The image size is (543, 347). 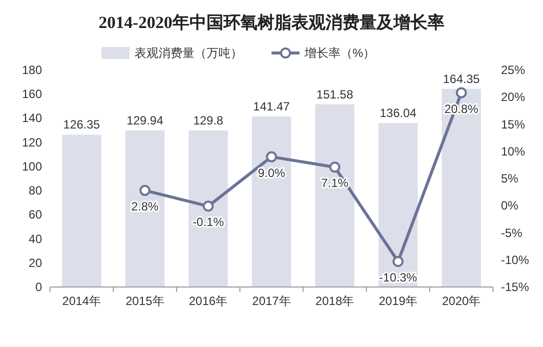 I want to click on y2-tick-label: 10%, so click(x=513, y=151).